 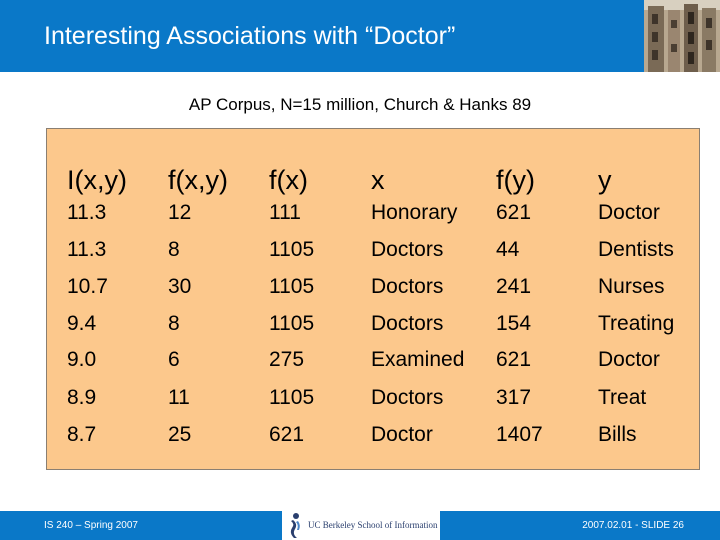 What do you see at coordinates (622, 397) in the screenshot?
I see `table-cell: Treat` at bounding box center [622, 397].